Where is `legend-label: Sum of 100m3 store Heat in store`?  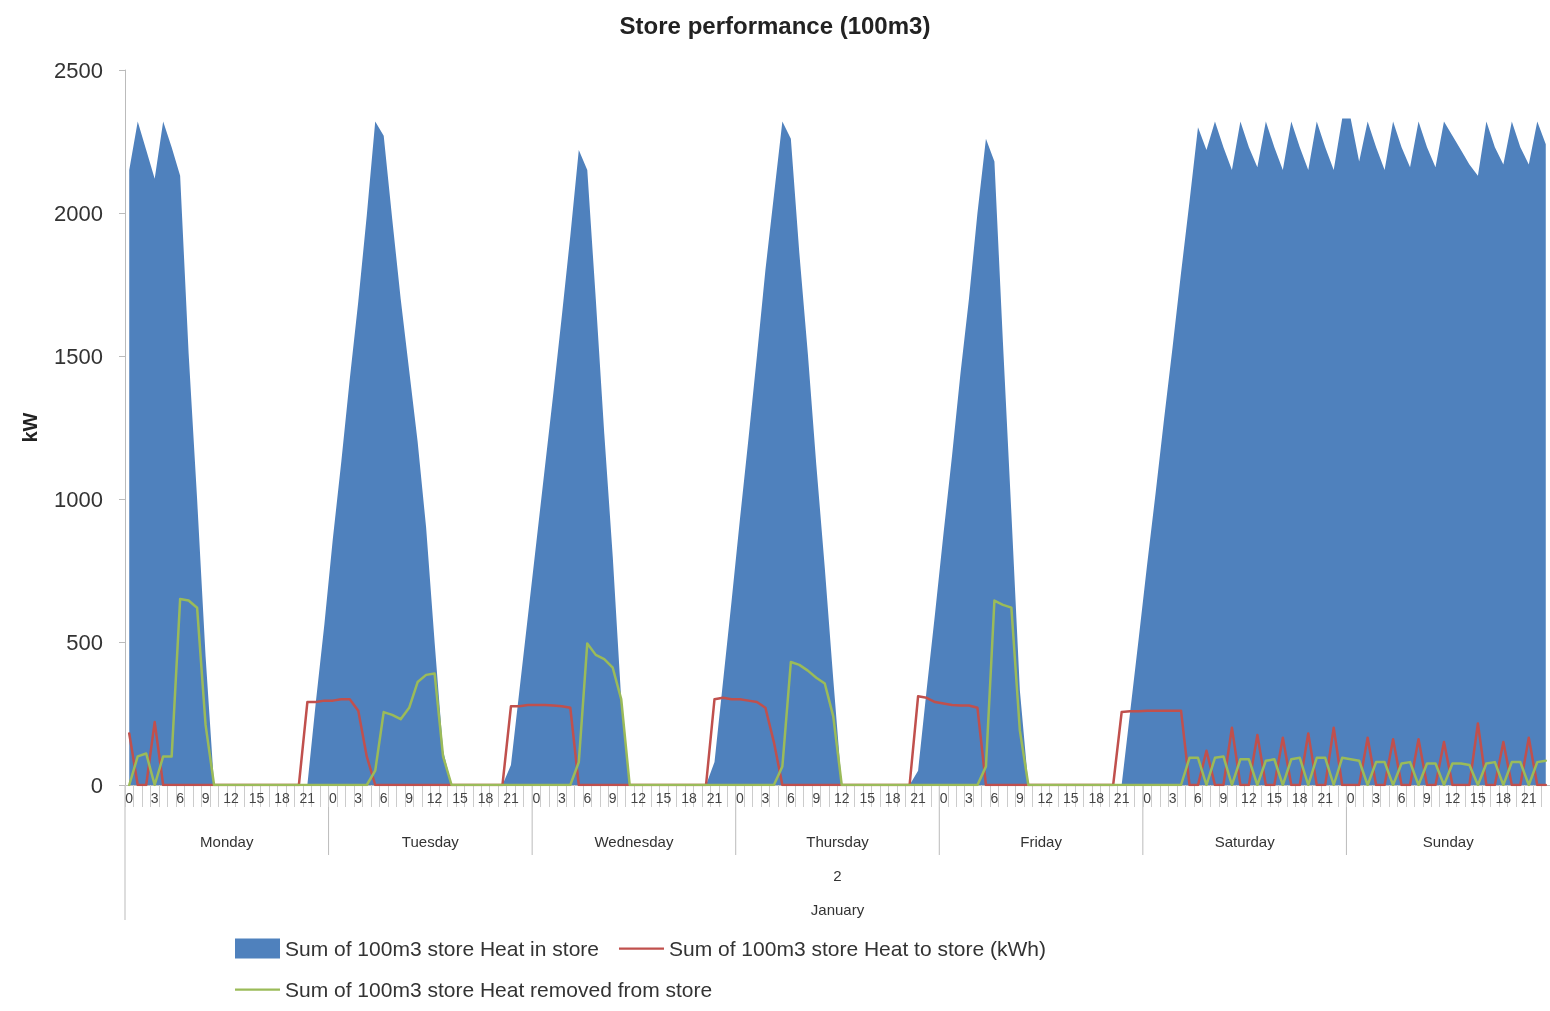
legend-label: Sum of 100m3 store Heat in store is located at coordinates (442, 948).